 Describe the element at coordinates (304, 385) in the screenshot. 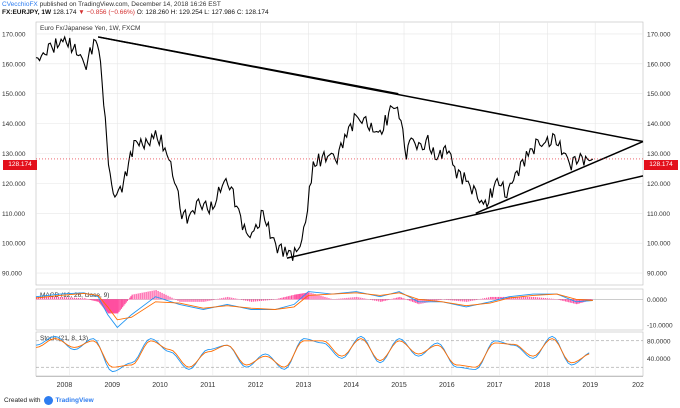

I see `x-tick-label: 2013` at that location.